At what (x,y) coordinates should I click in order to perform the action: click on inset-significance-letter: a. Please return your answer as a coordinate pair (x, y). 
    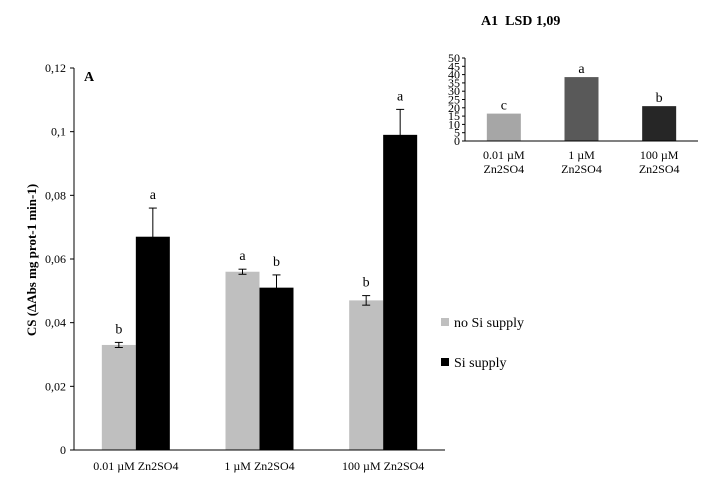
    Looking at the image, I should click on (581, 69).